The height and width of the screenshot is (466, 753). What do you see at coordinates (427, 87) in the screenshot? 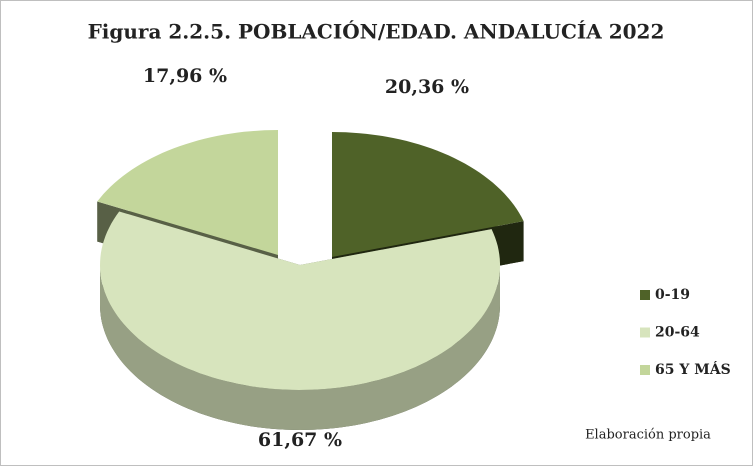
I see `data-label: 20,36 %` at bounding box center [427, 87].